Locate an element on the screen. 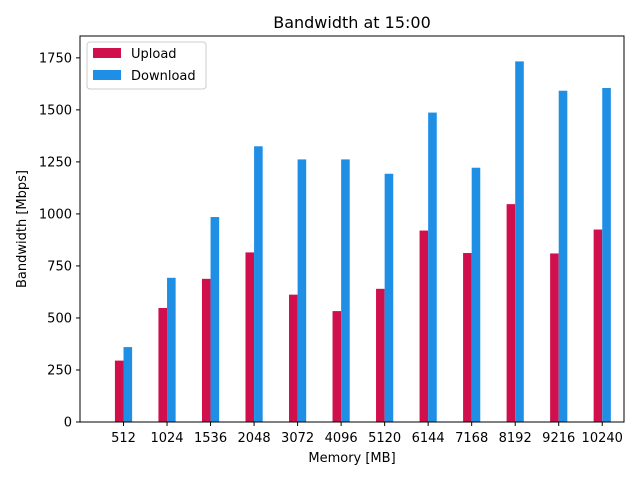  x-axis-label: Memory [MB] is located at coordinates (351, 458).